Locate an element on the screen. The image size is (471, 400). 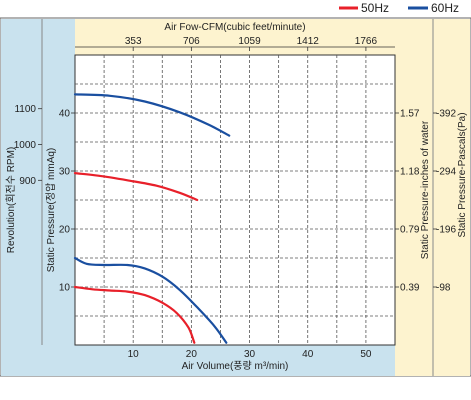
legend-label-60hz: 60Hz is located at coordinates (445, 8).